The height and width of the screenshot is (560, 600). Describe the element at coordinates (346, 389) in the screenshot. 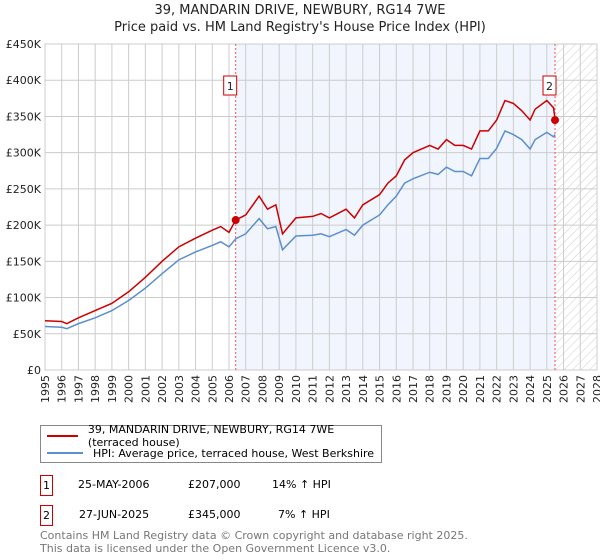

I see `x-tick-label: 2013` at that location.